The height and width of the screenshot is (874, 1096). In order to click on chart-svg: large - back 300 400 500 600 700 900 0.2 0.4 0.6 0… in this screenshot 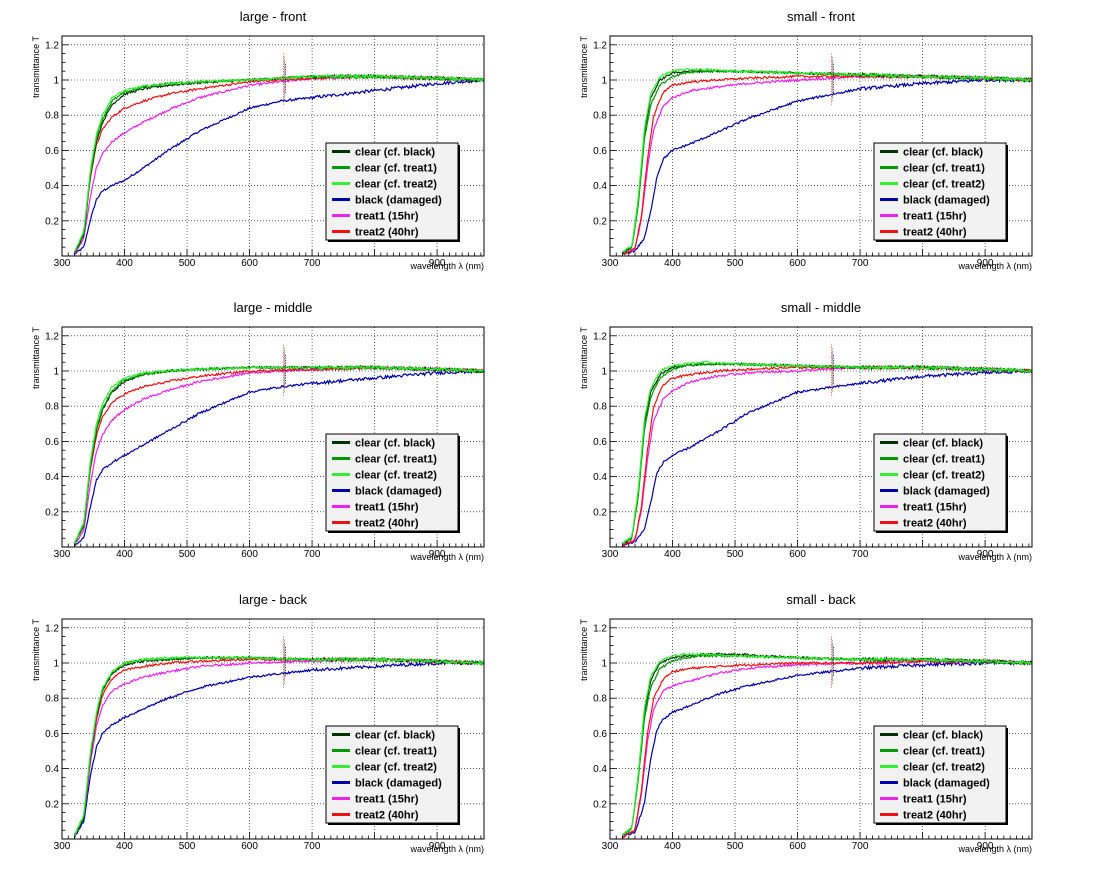, I will do `click(258, 723)`.